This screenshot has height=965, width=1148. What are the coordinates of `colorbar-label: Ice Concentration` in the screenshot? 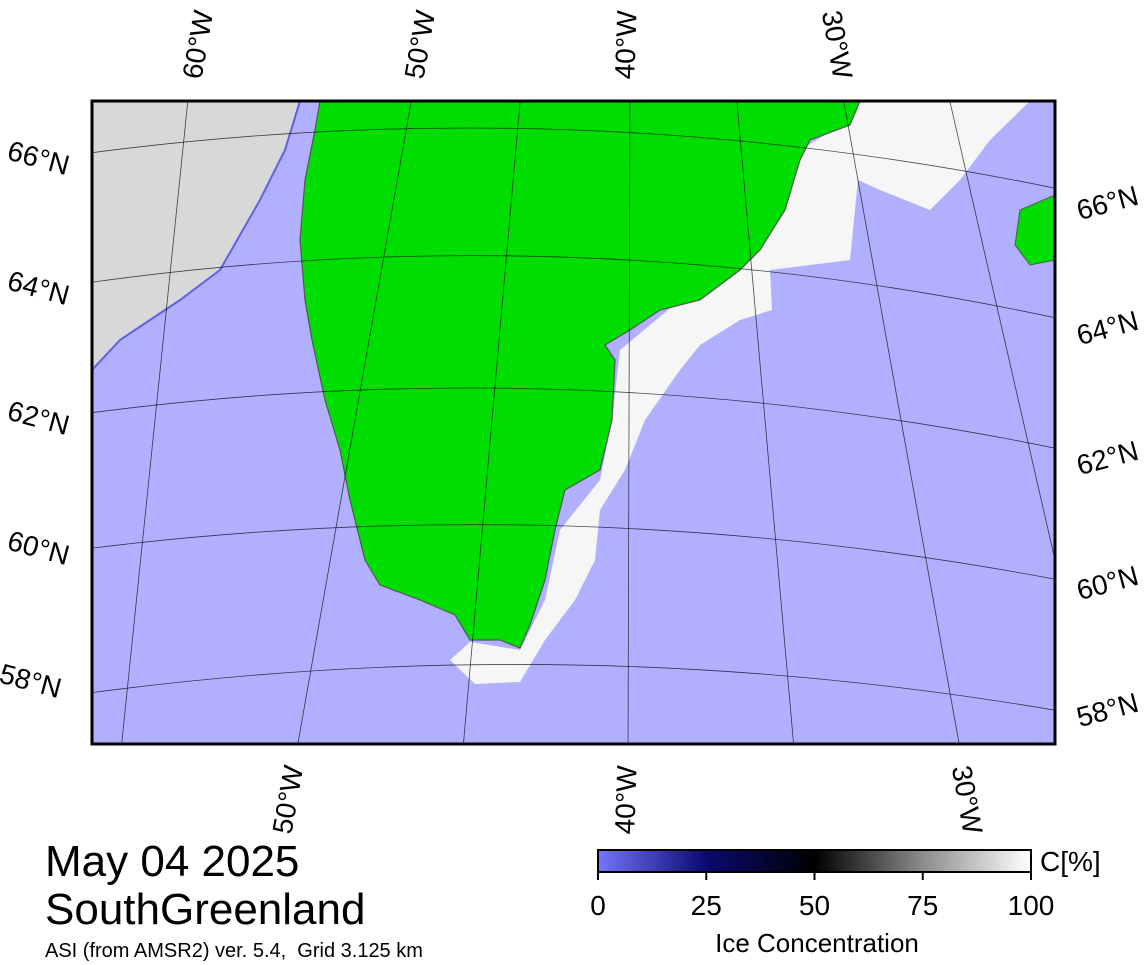 It's located at (817, 943).